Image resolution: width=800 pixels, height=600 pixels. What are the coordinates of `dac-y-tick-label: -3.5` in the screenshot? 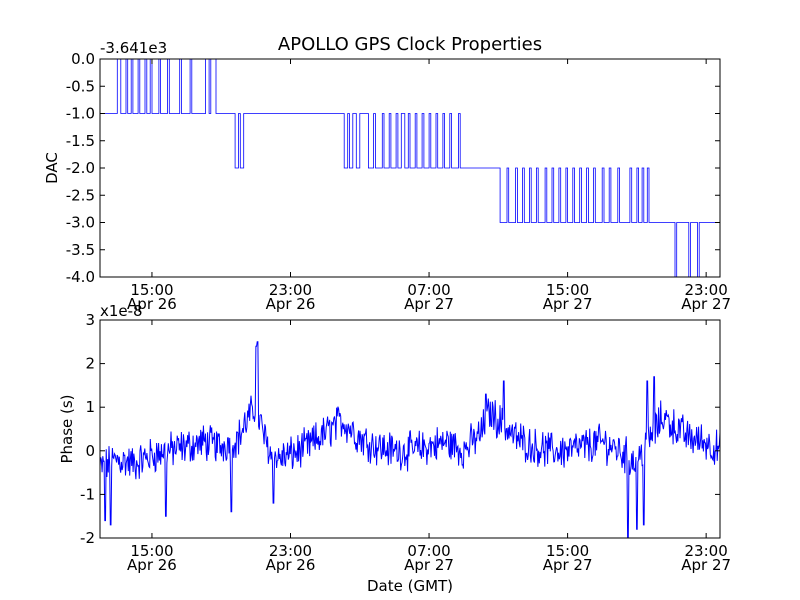 It's located at (80, 250).